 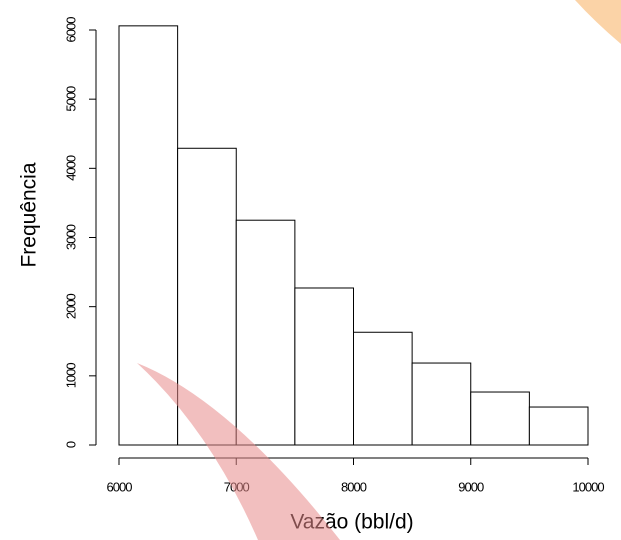 I want to click on x-tick-label: 8000, so click(x=354, y=486).